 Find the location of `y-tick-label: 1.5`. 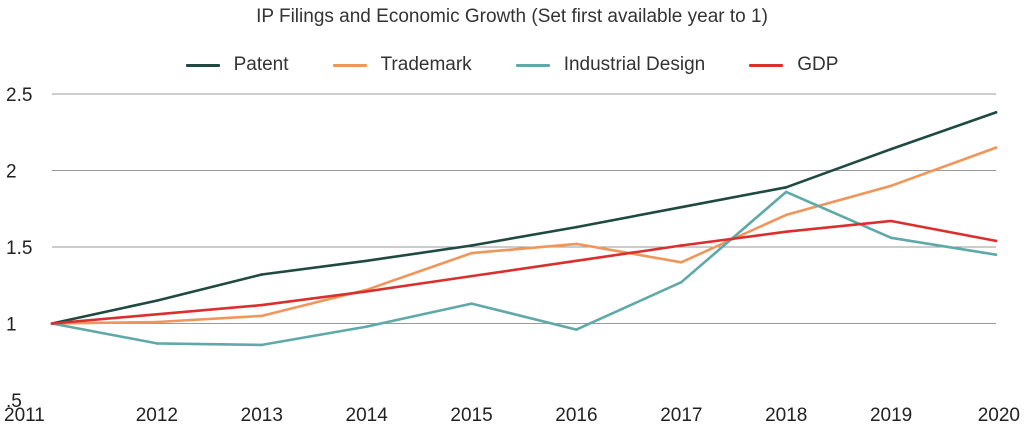

y-tick-label: 1.5 is located at coordinates (19, 248).